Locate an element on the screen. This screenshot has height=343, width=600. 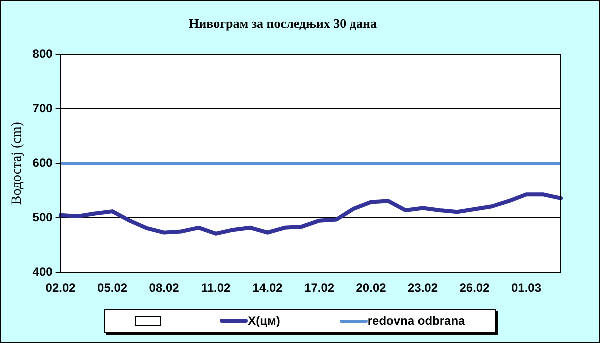
x-tick-label: 26.02 is located at coordinates (475, 288).